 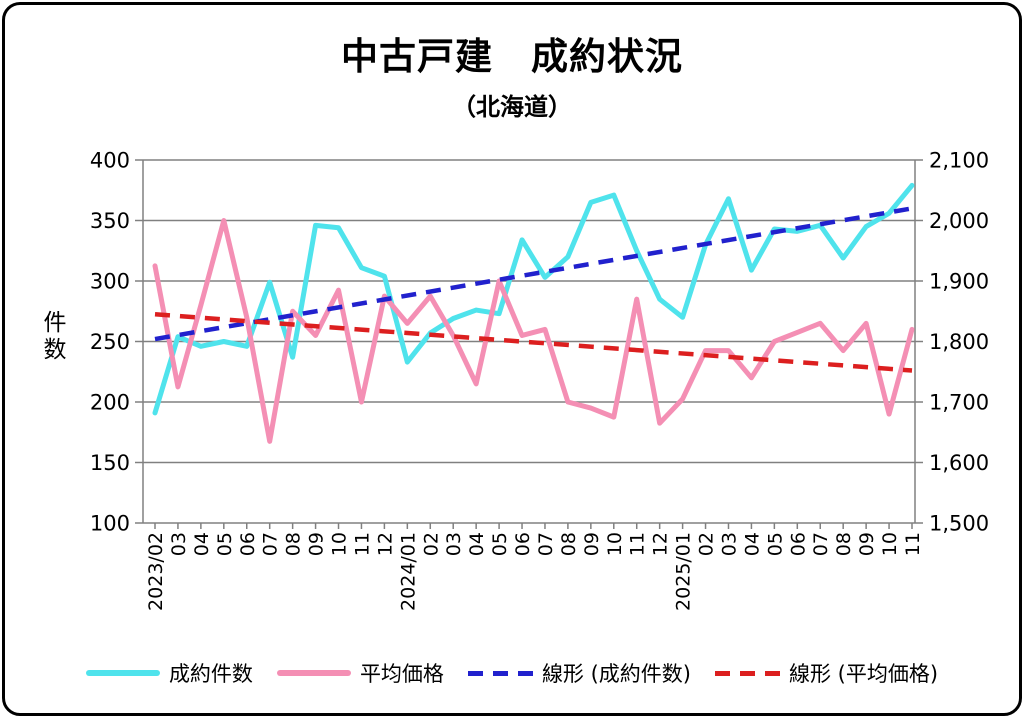 What do you see at coordinates (959, 403) in the screenshot?
I see `svg-text: 1,700` at bounding box center [959, 403].